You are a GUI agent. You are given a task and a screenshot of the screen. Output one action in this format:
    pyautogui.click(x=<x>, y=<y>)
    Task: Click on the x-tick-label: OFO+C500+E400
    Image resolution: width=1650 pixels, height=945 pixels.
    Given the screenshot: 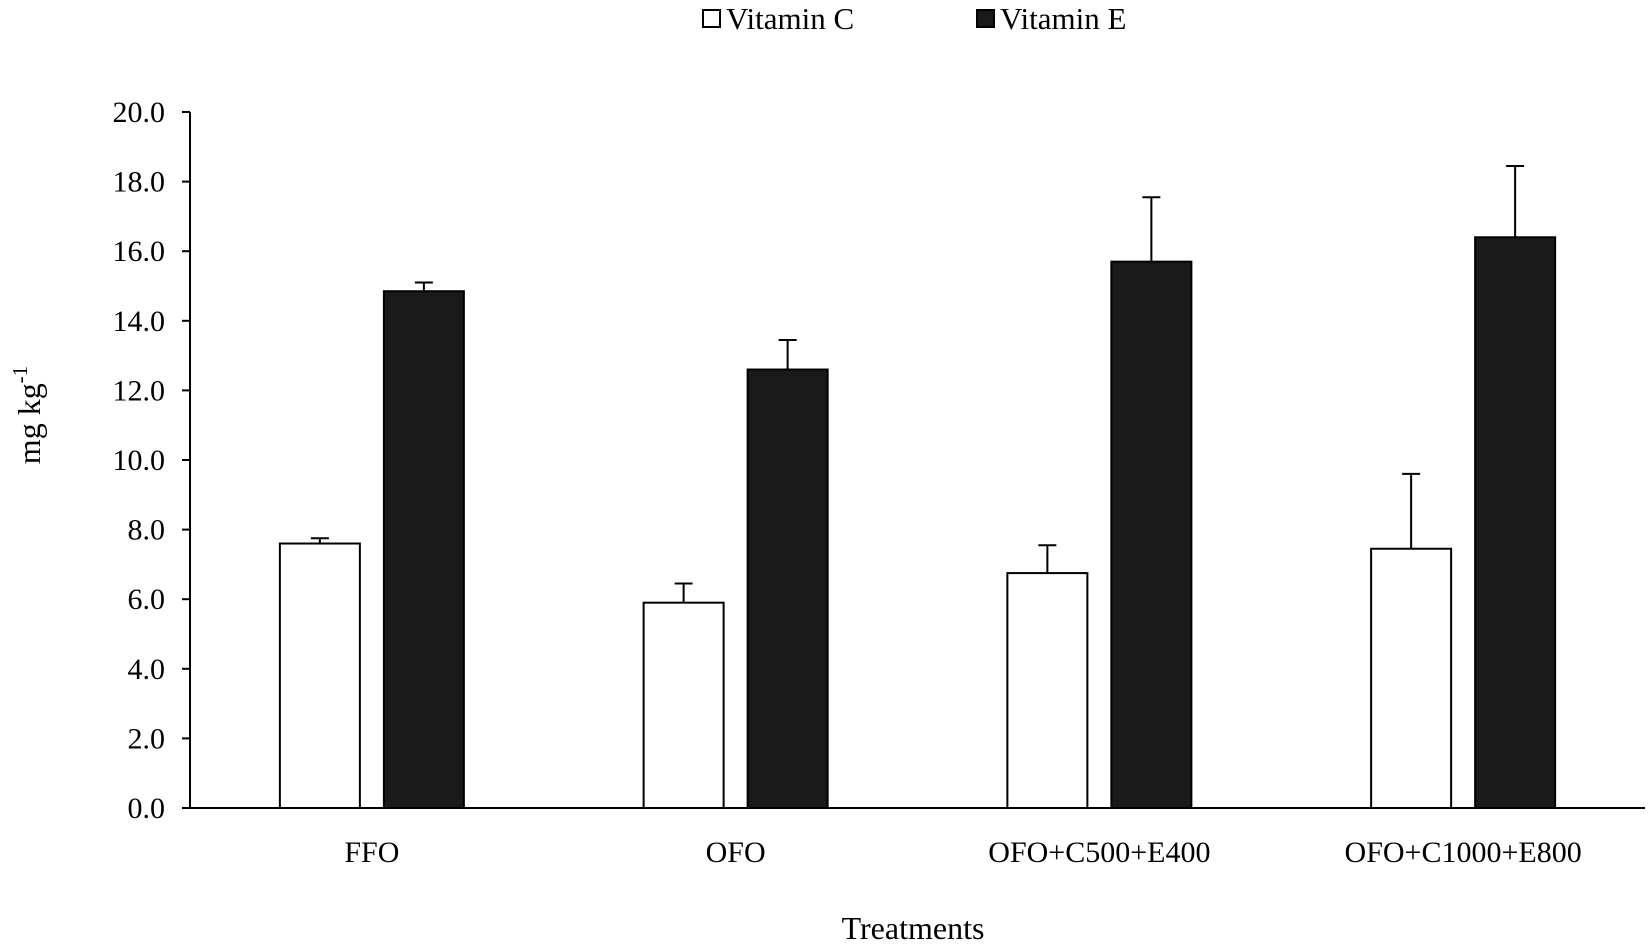 What is the action you would take?
    pyautogui.click(x=1099, y=852)
    